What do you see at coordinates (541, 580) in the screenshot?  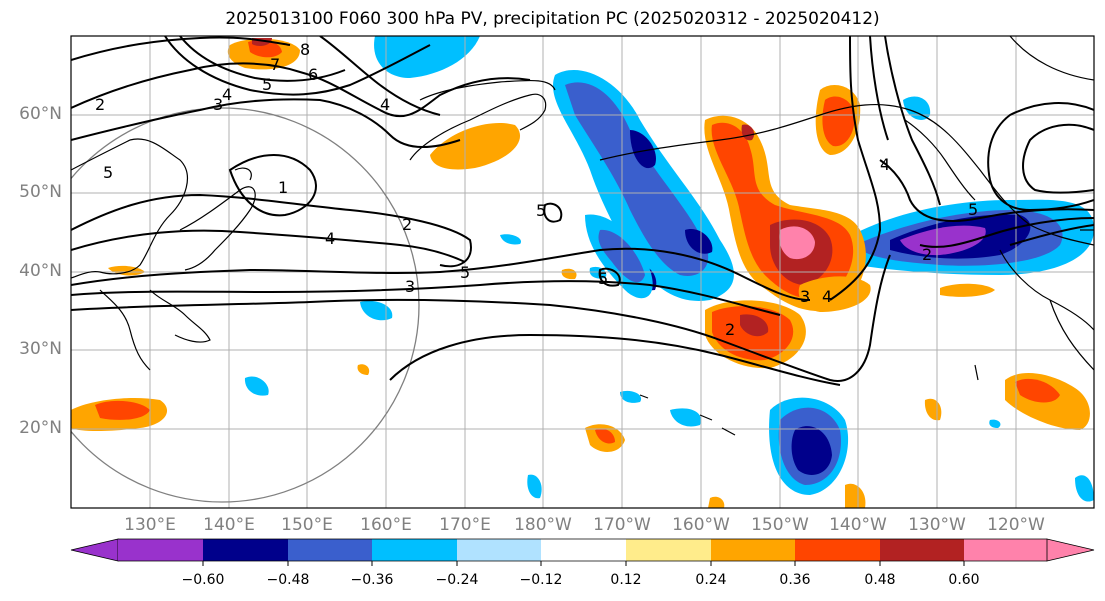 I see `colorbar-tick-label: −0.12` at bounding box center [541, 580].